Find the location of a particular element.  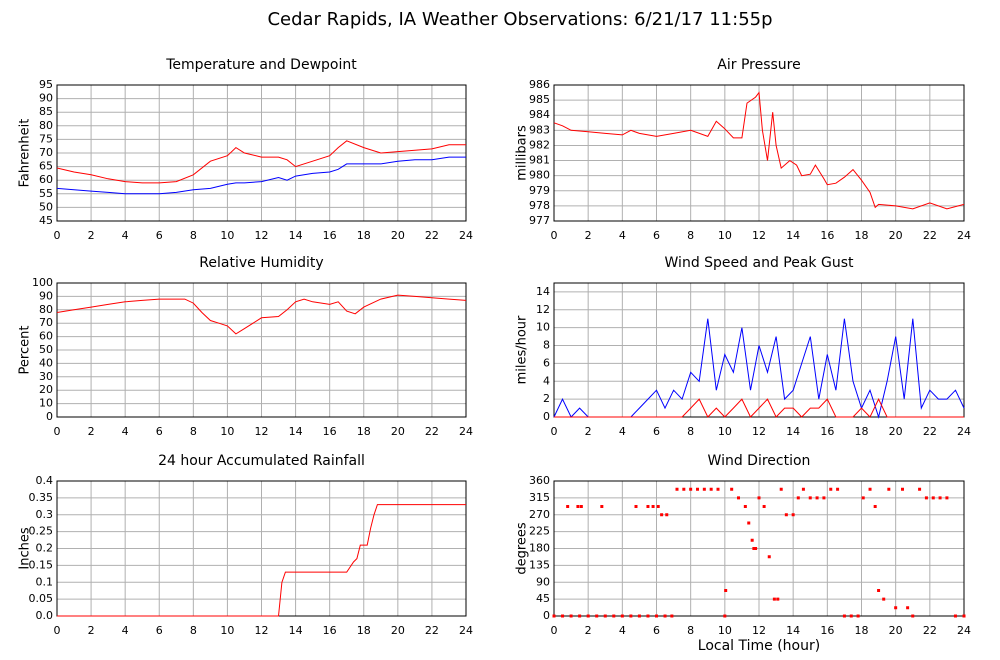

y-axis-label: Inches is located at coordinates (25, 548).